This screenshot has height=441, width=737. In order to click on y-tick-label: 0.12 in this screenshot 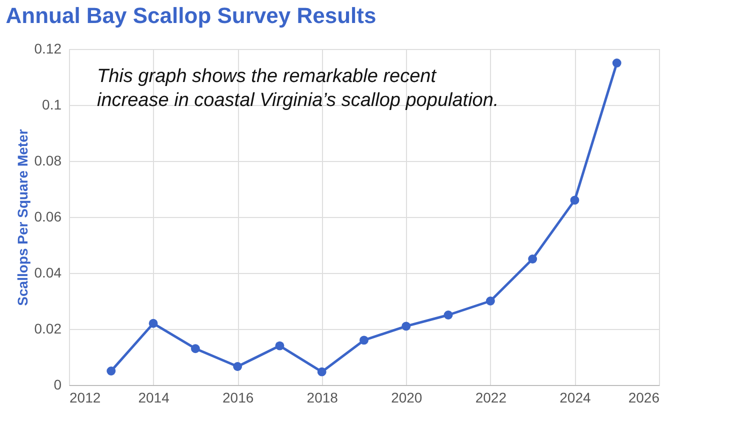, I will do `click(48, 48)`.